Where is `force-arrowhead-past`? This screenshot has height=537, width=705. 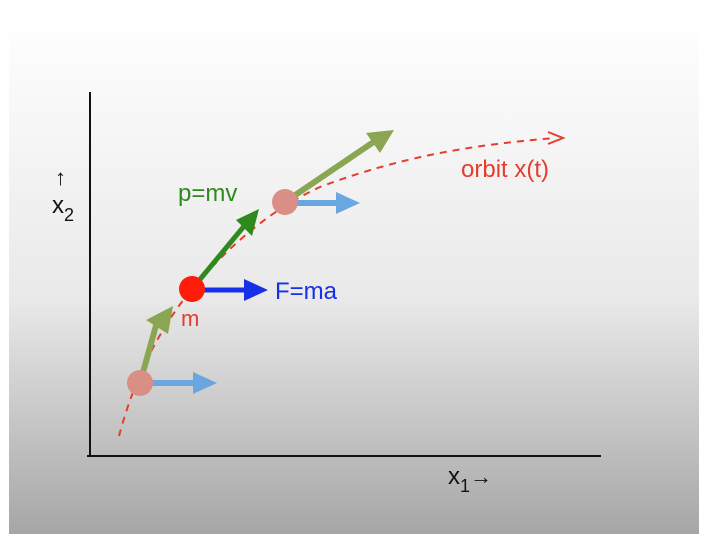 force-arrowhead-past is located at coordinates (205, 383).